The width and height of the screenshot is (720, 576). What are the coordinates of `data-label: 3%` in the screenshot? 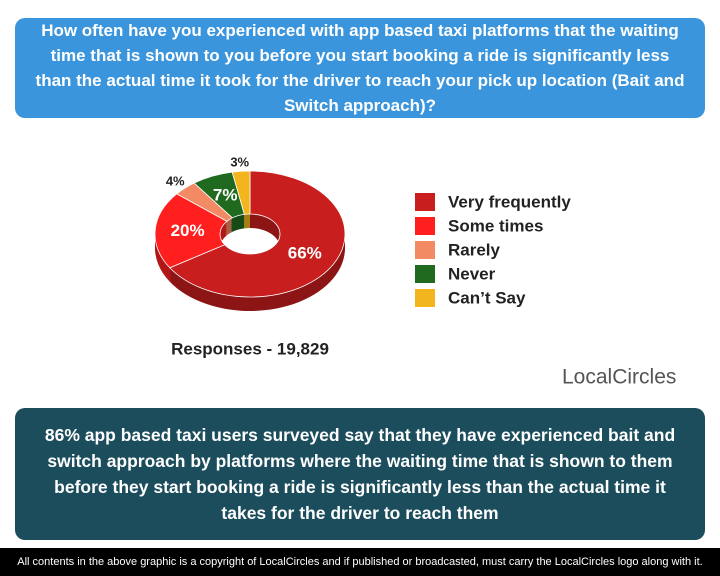 It's located at (239, 162).